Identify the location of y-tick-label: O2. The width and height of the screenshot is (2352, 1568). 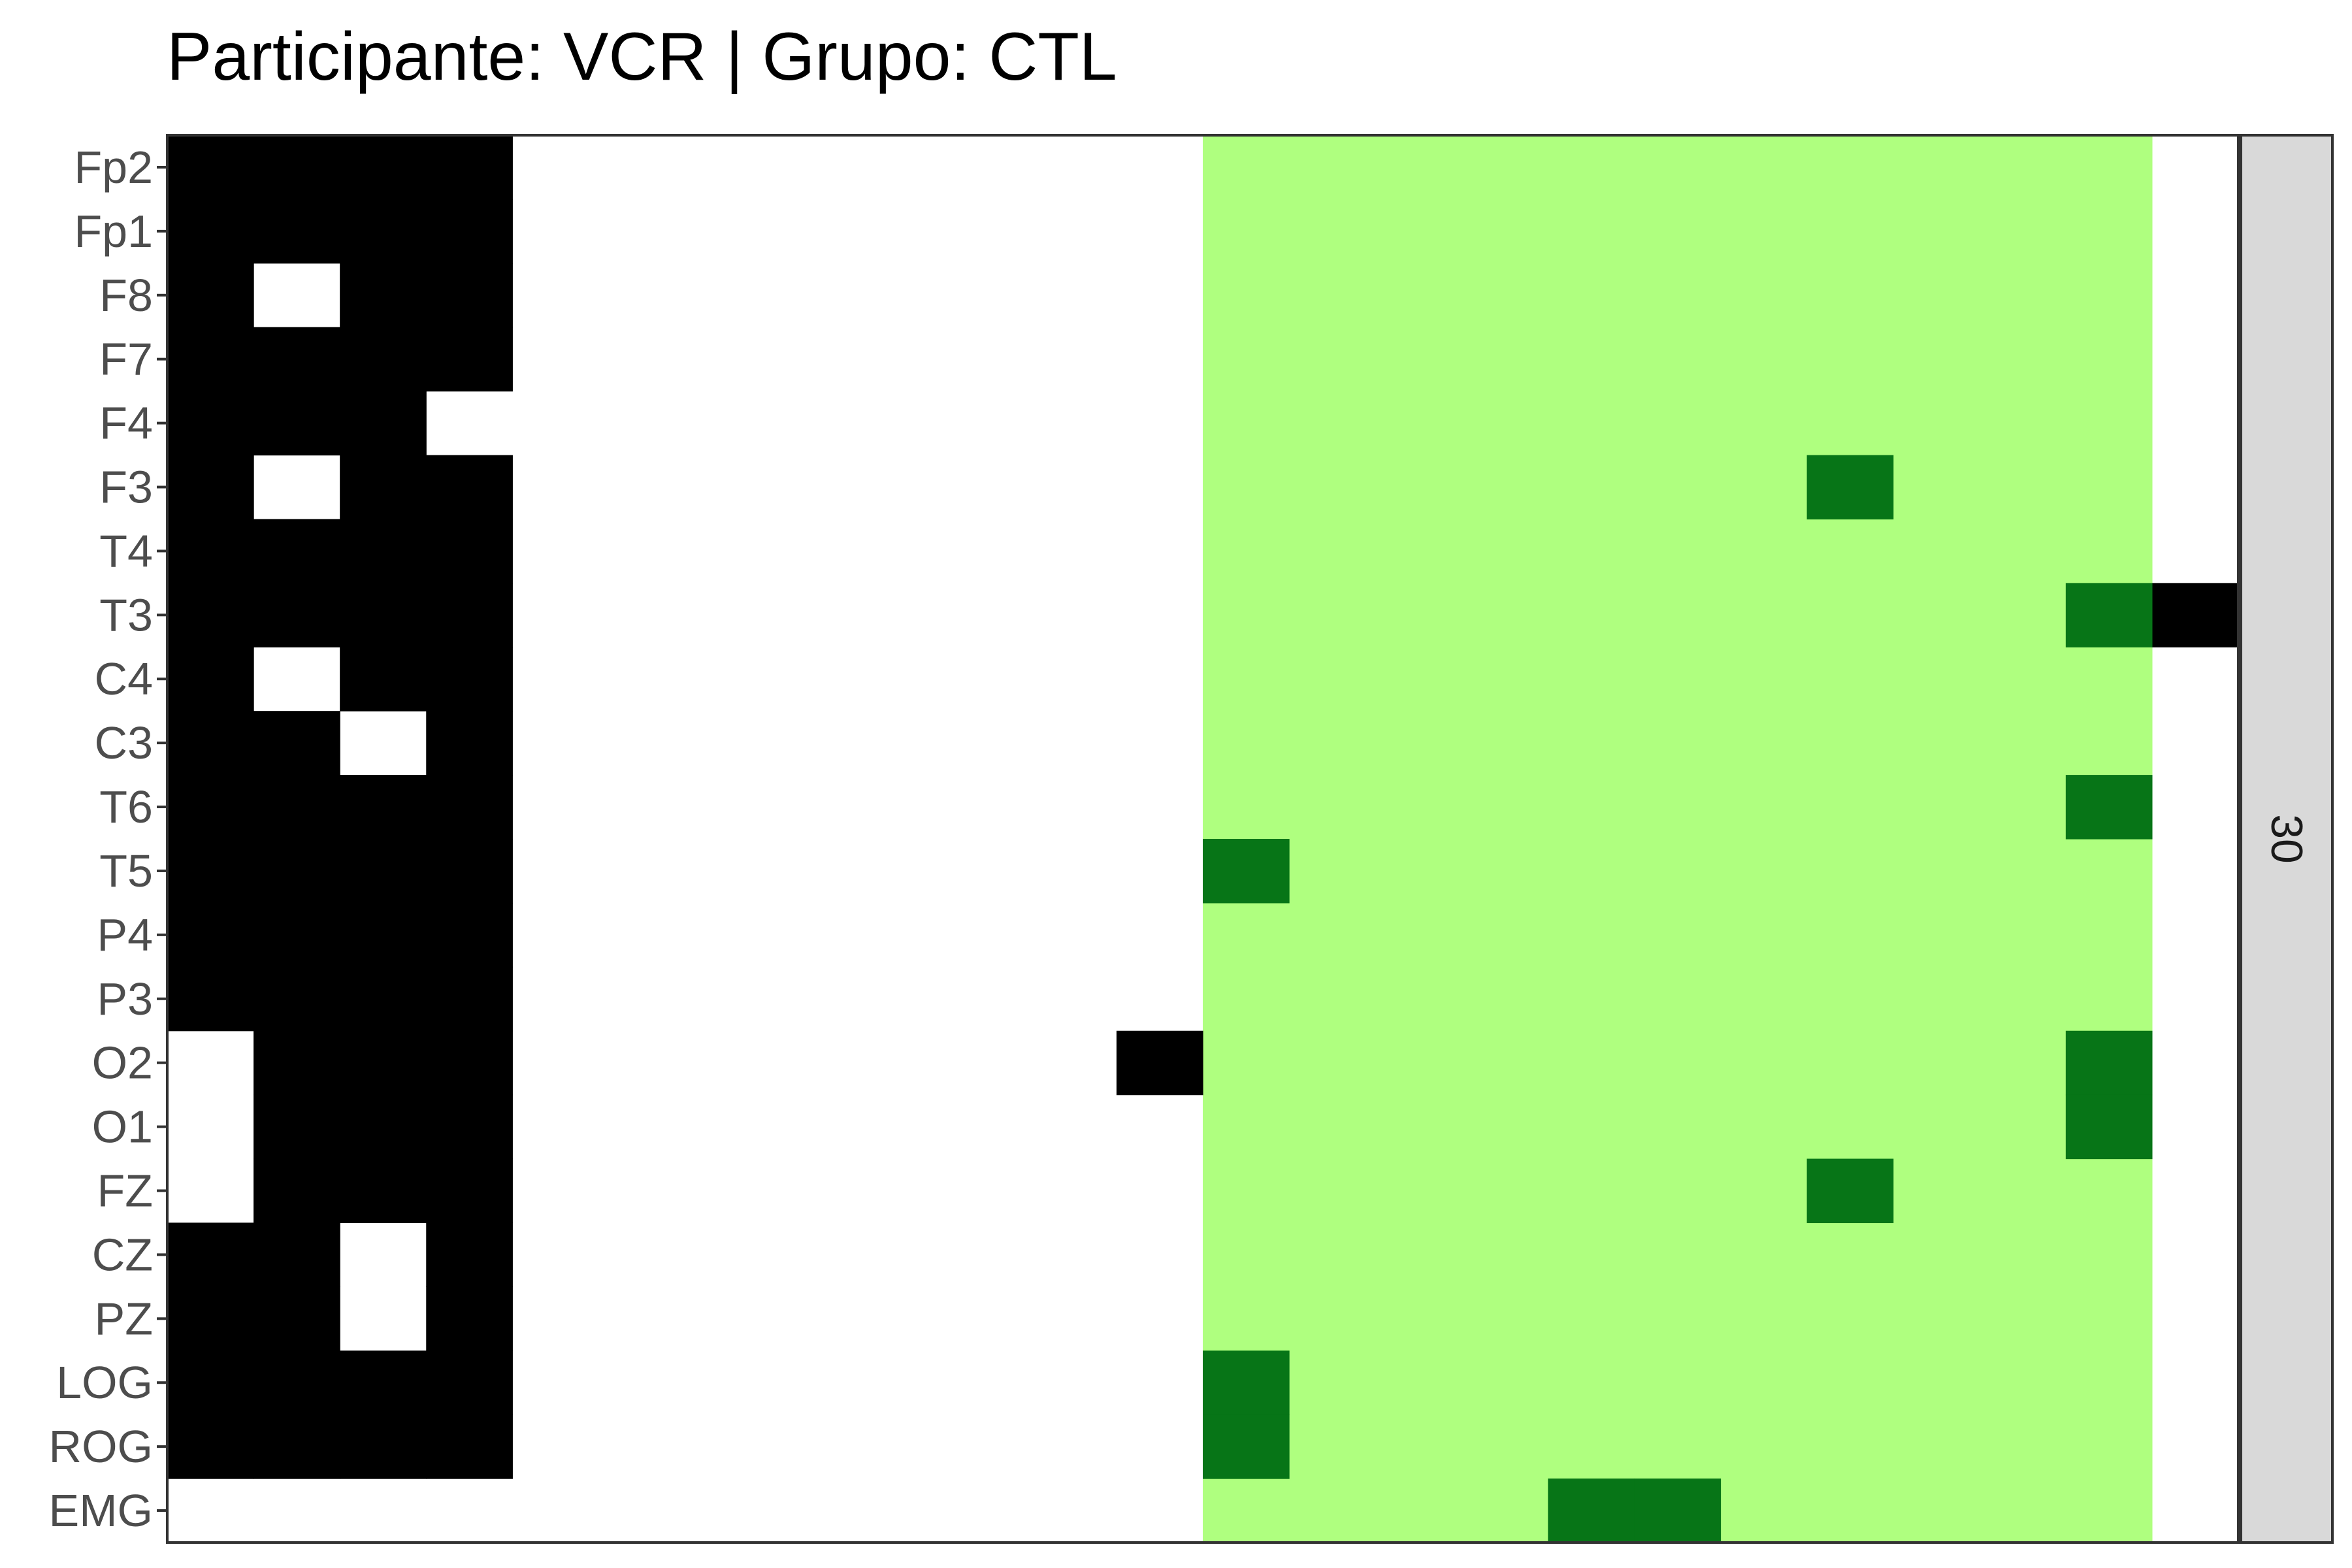
(122, 1062).